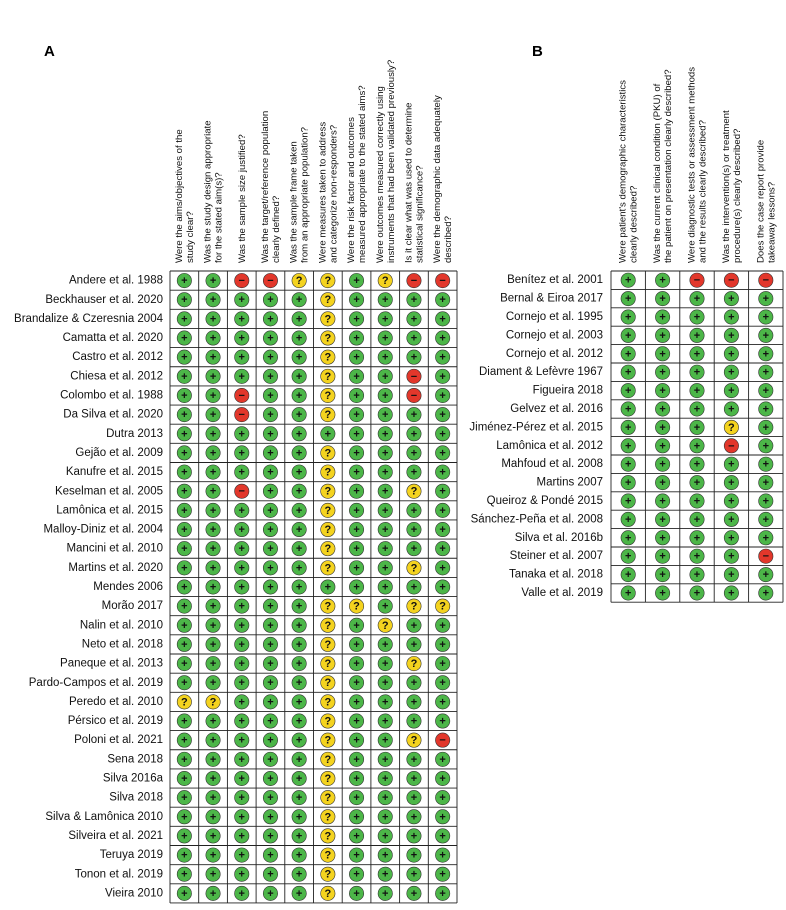 This screenshot has width=786, height=910. I want to click on study-name: Lamônica et al. 2012, so click(549, 446).